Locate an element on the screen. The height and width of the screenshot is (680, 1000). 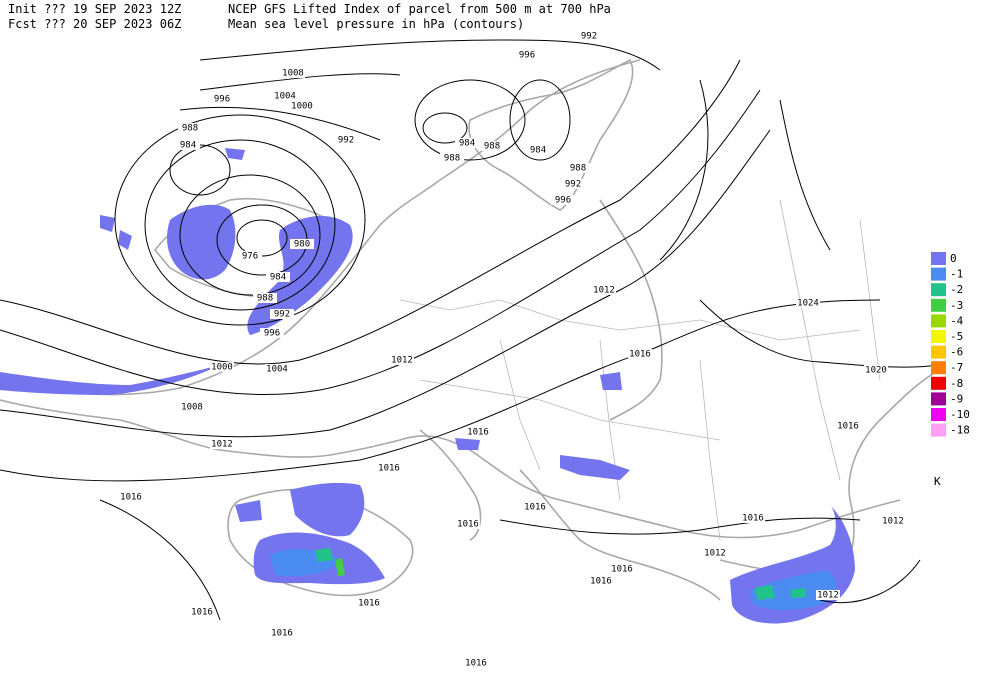
legend-label: -1 is located at coordinates (956, 274).